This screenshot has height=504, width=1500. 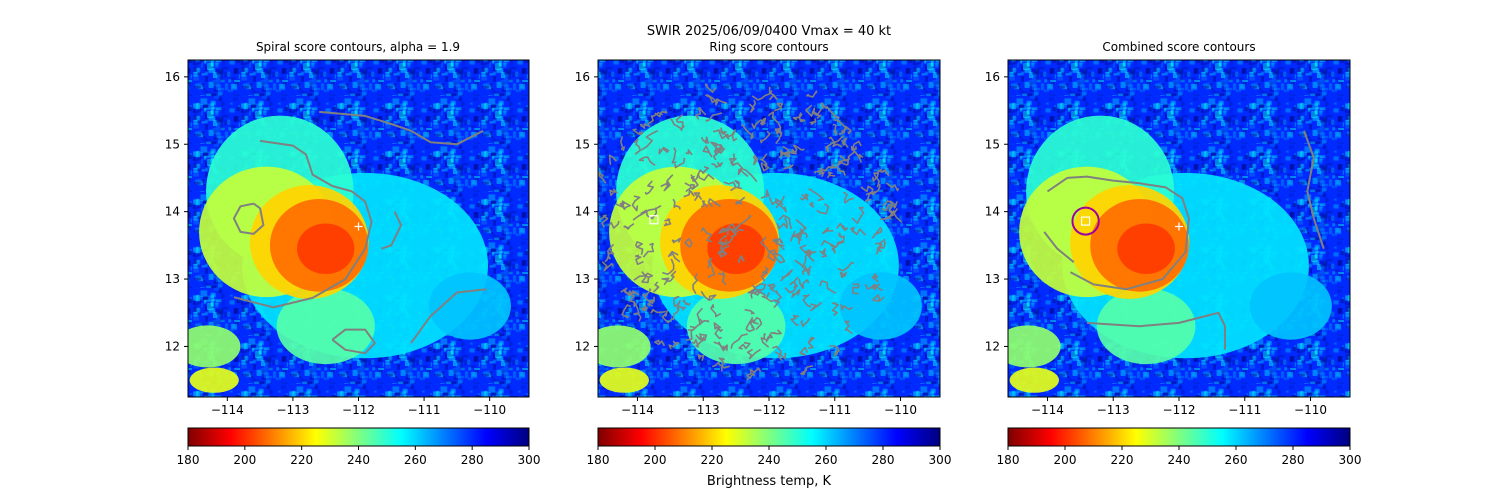 I want to click on x-tick-label: −113, so click(x=703, y=410).